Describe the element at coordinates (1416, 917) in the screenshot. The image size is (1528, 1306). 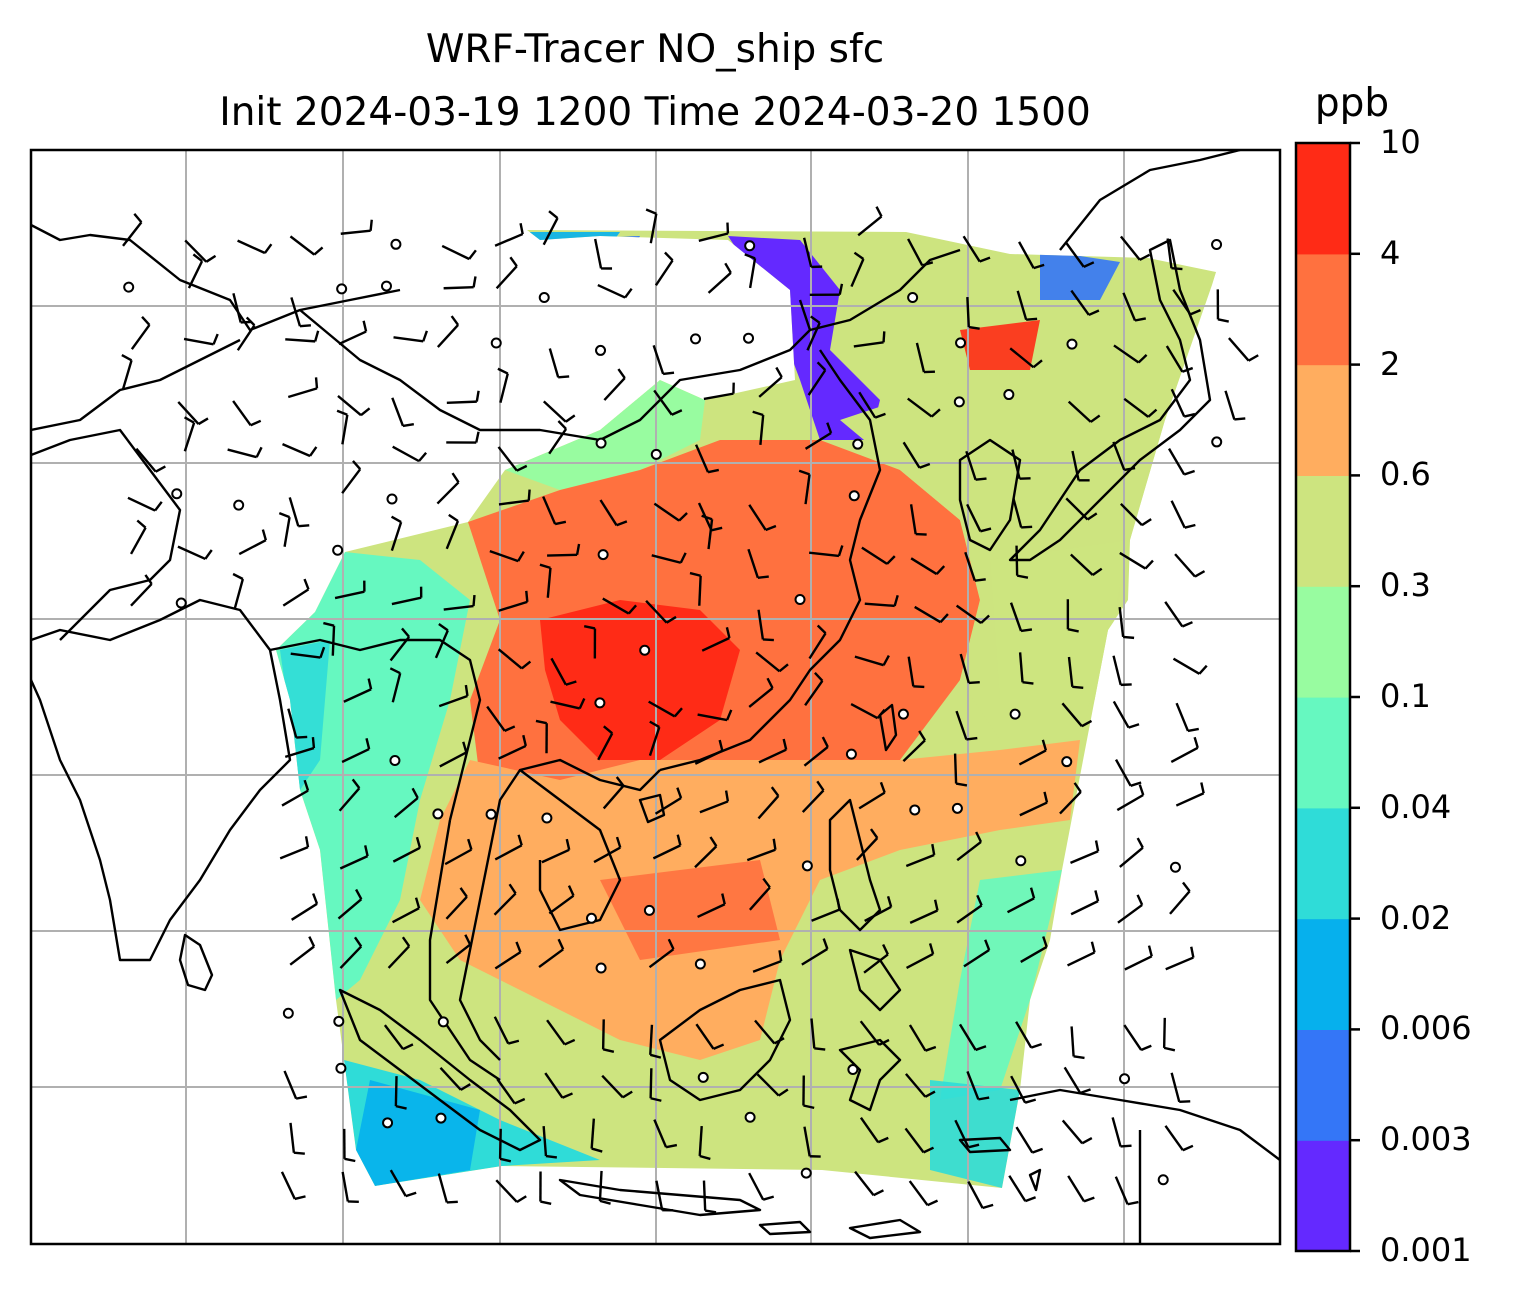
I see `colorbar-tick-label: 0.02` at that location.